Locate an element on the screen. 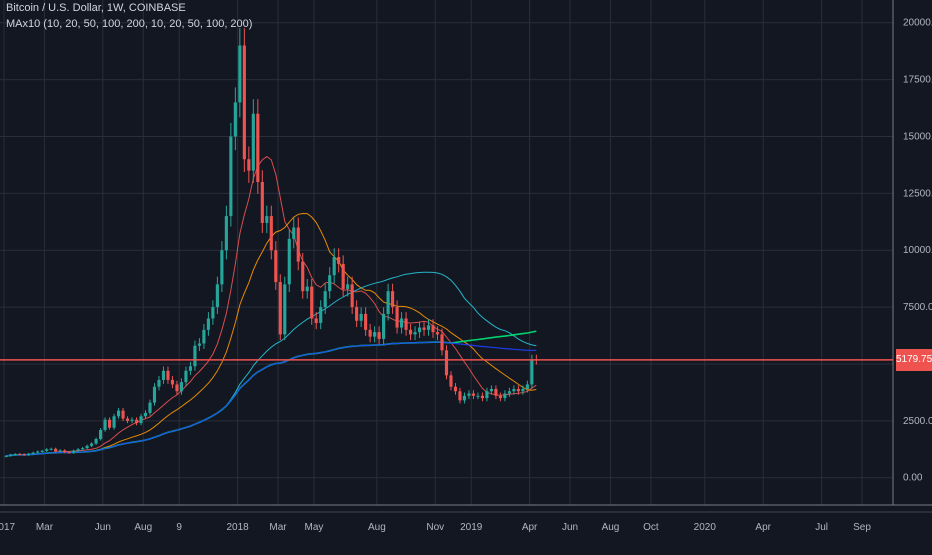 The image size is (932, 555). x-tick-label: 2018 is located at coordinates (237, 527).